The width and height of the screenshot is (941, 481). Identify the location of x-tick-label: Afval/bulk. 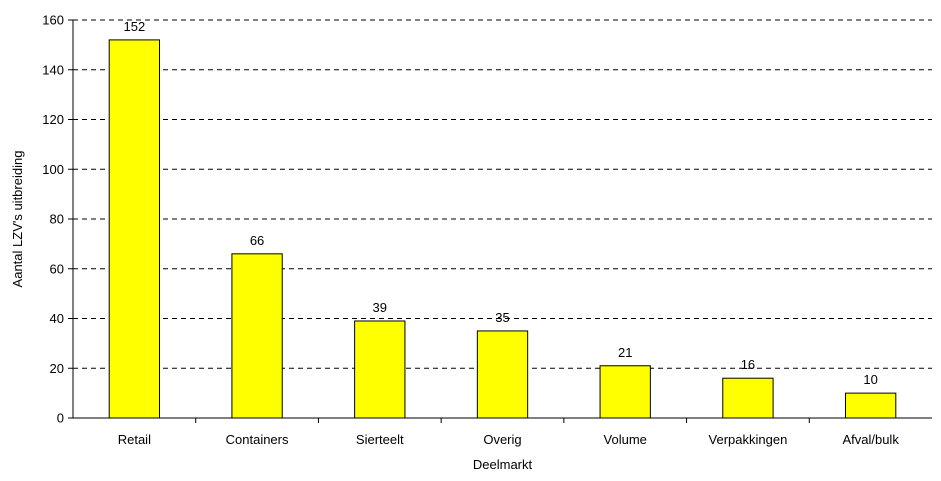
(870, 439).